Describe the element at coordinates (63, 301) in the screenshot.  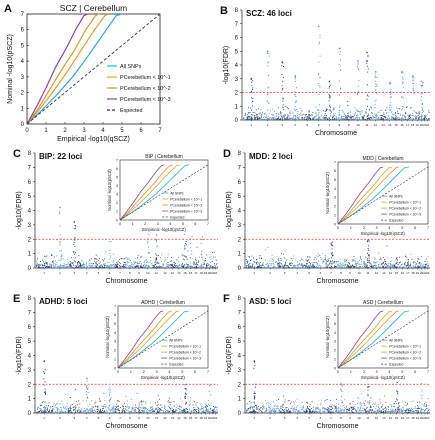
I see `manhattan-title: ADHD: 5 loci` at that location.